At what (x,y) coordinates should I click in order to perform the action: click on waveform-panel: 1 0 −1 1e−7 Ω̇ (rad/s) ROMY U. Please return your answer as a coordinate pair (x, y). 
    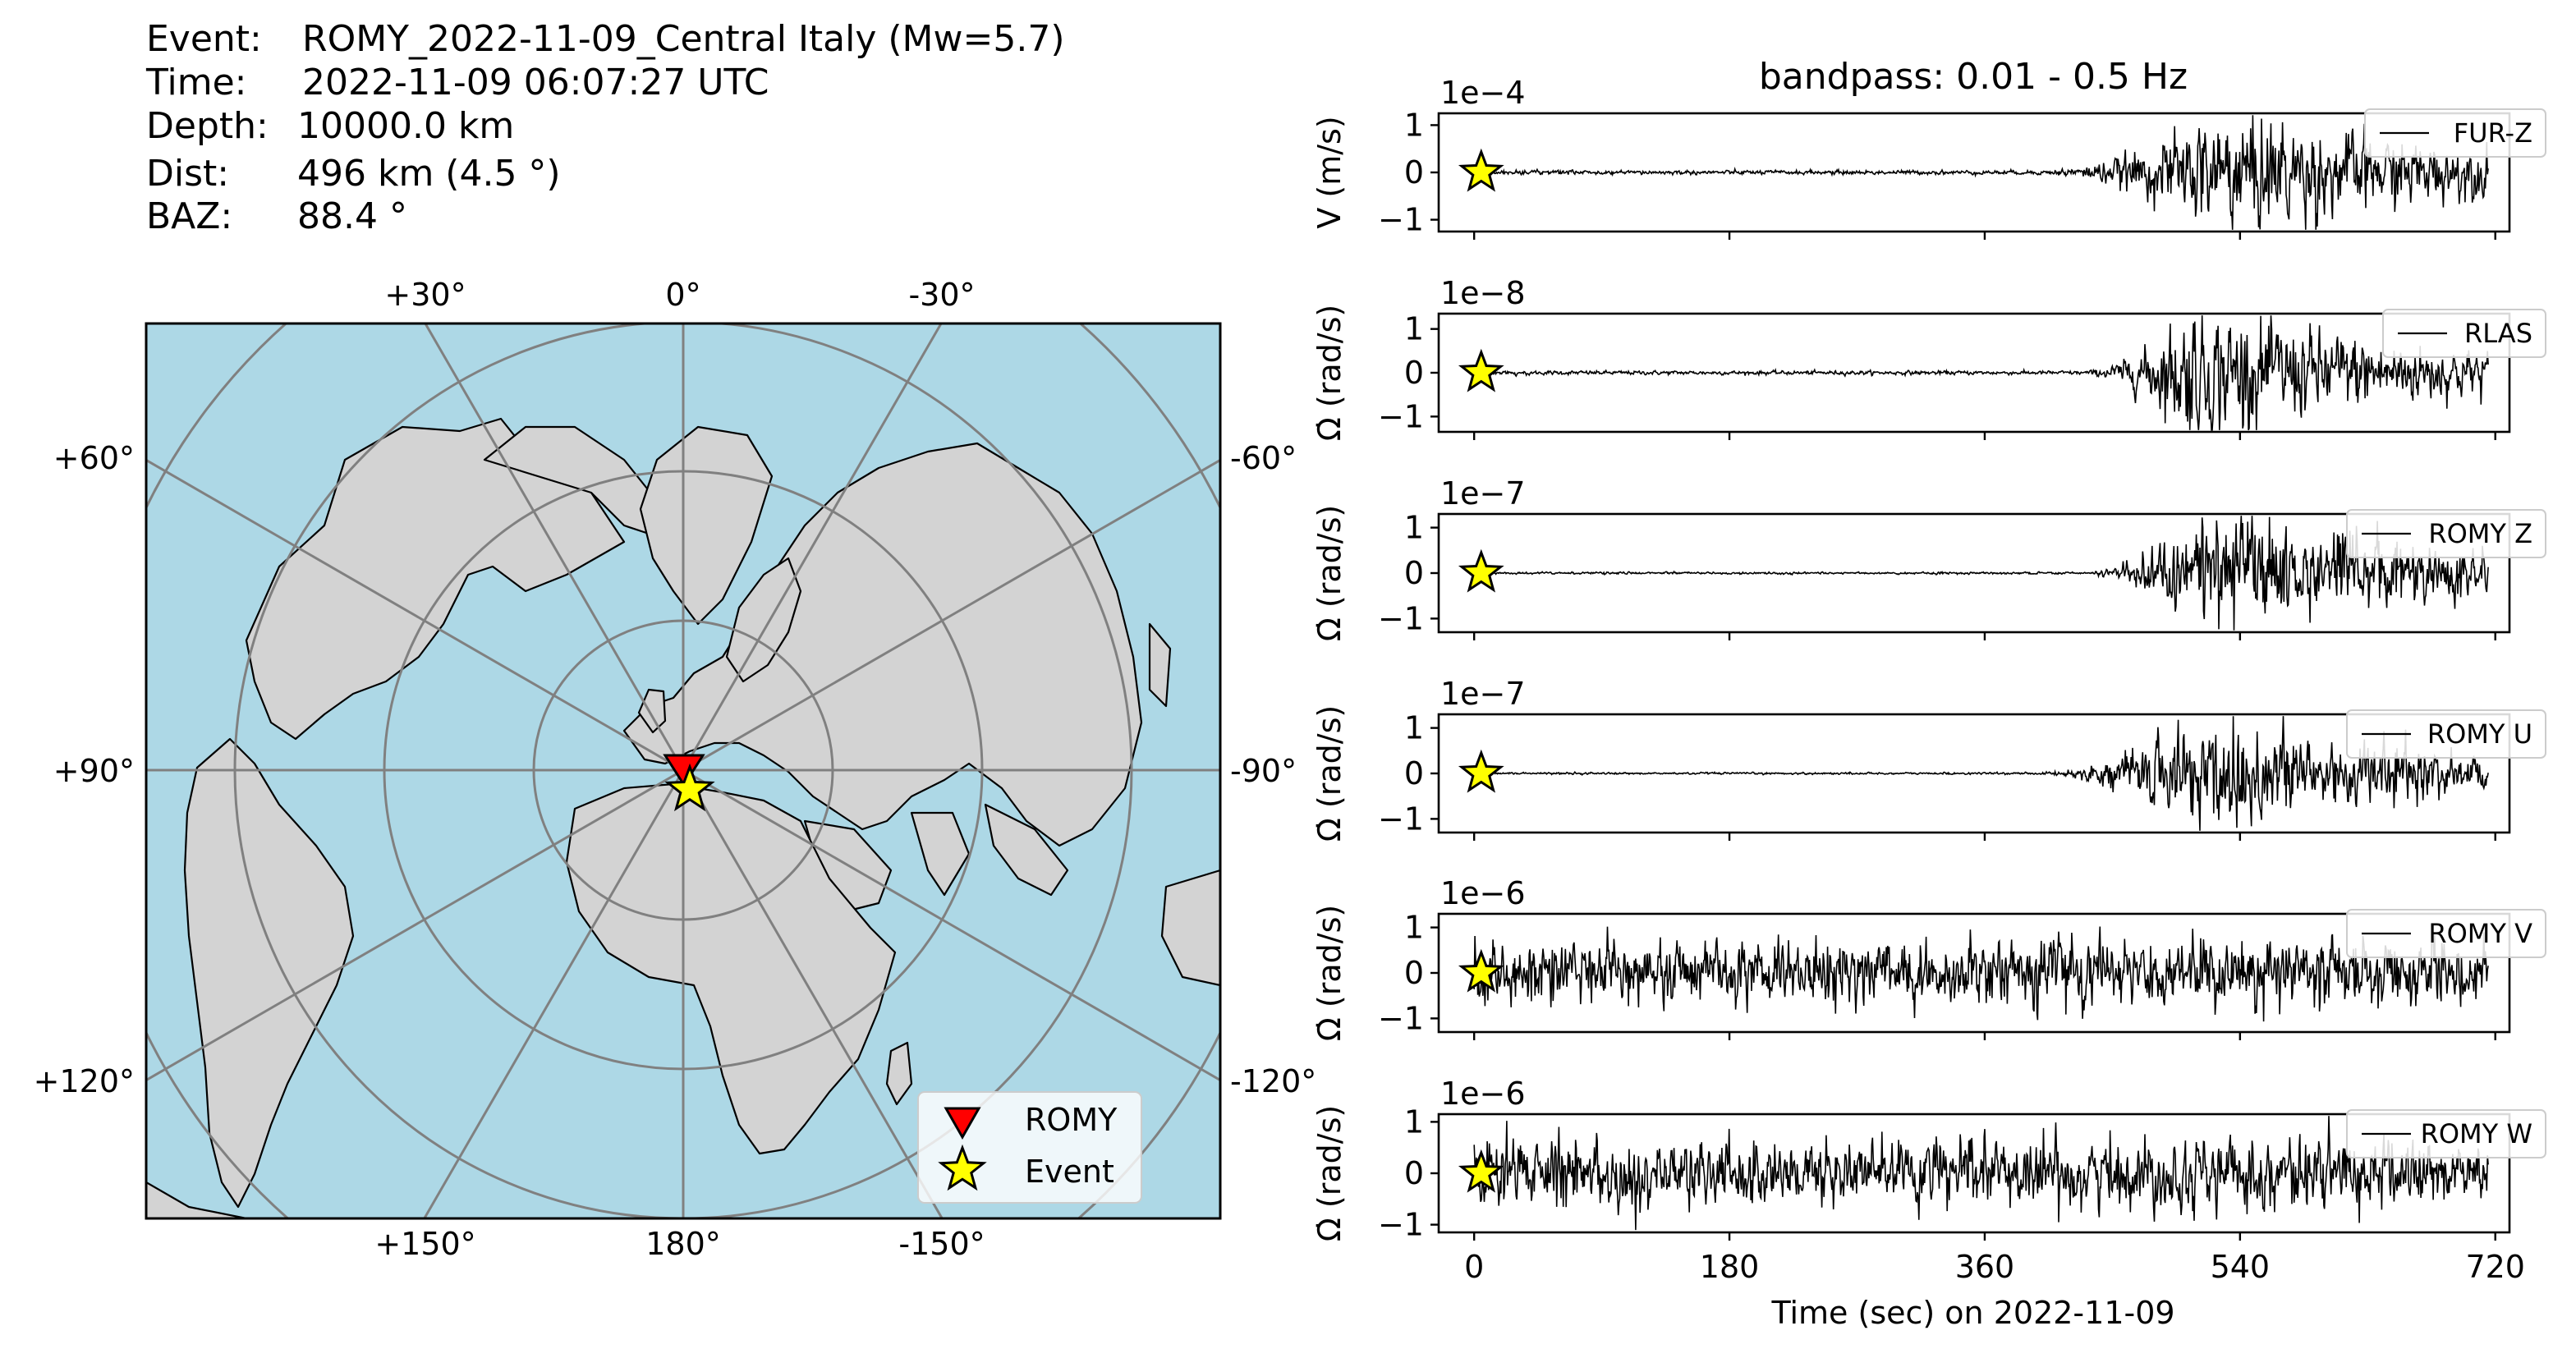
    Looking at the image, I should click on (1928, 759).